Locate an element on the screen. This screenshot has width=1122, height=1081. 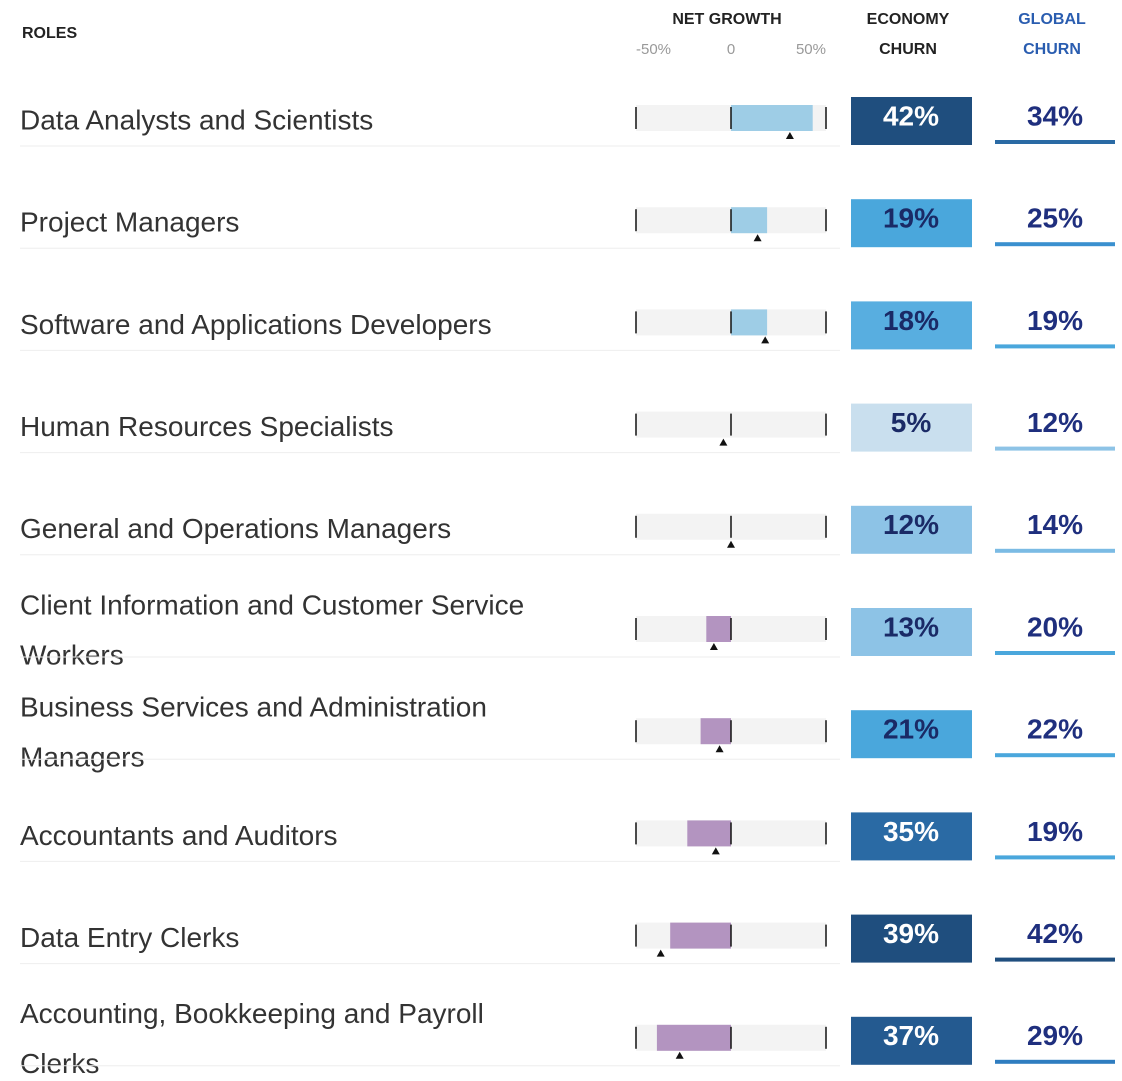
role-label: Managers is located at coordinates (82, 757).